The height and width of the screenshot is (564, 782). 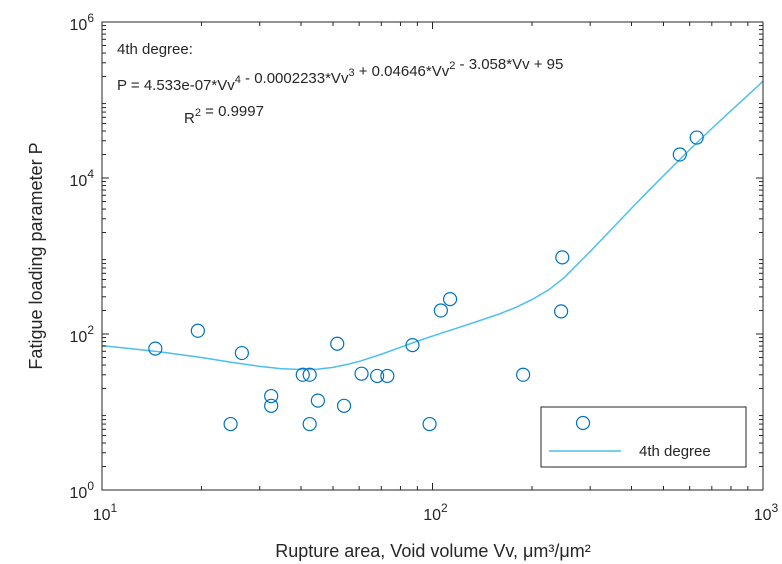 I want to click on legend-label-fit: 4th degree, so click(x=675, y=451).